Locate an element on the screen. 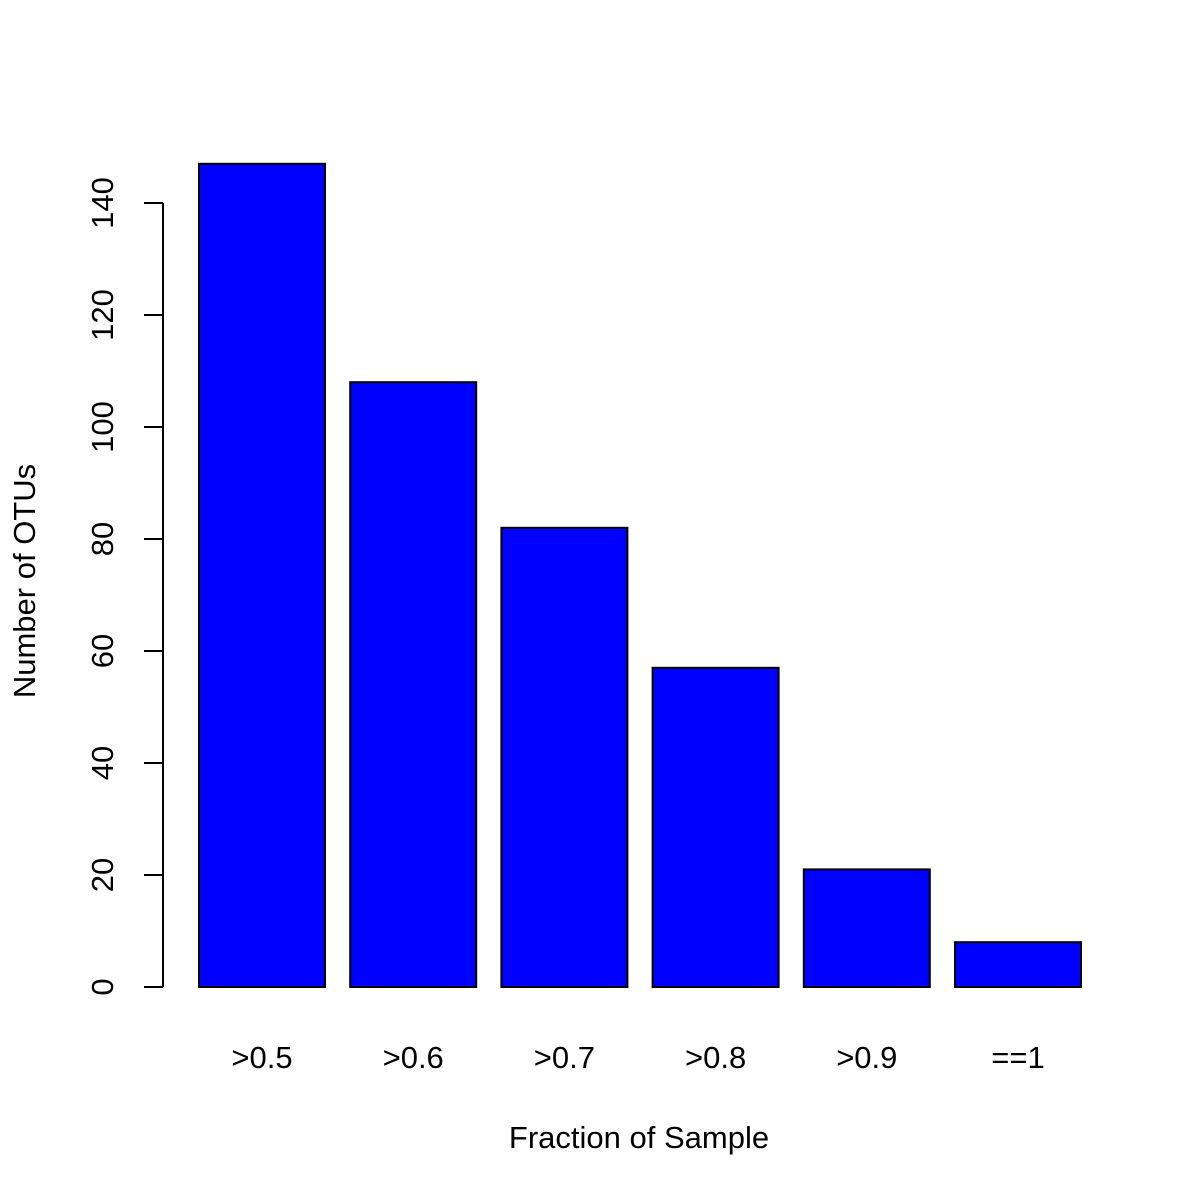 The width and height of the screenshot is (1200, 1200). x-category-label: >0.8 is located at coordinates (715, 1057).